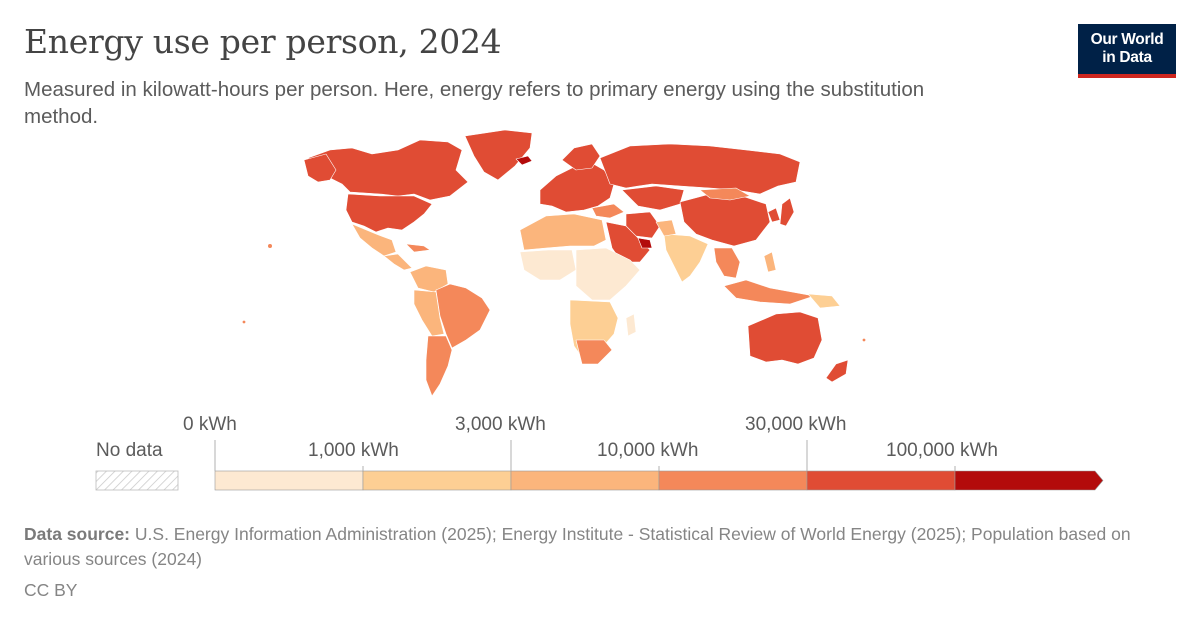 The height and width of the screenshot is (627, 1200). What do you see at coordinates (270, 246) in the screenshot?
I see `island-hawaii` at bounding box center [270, 246].